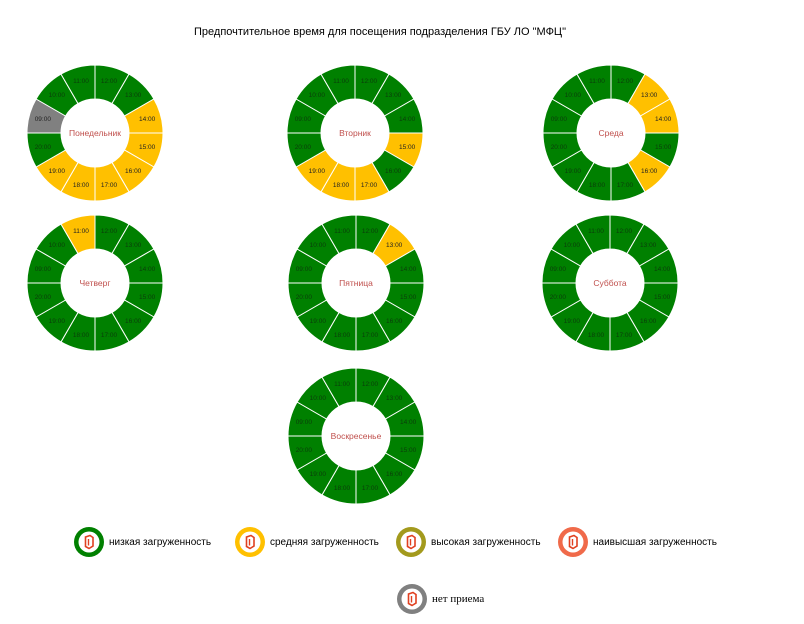 This screenshot has height=624, width=804. What do you see at coordinates (655, 542) in the screenshot?
I see `legend-label-highest: наивысшая загруженность` at bounding box center [655, 542].